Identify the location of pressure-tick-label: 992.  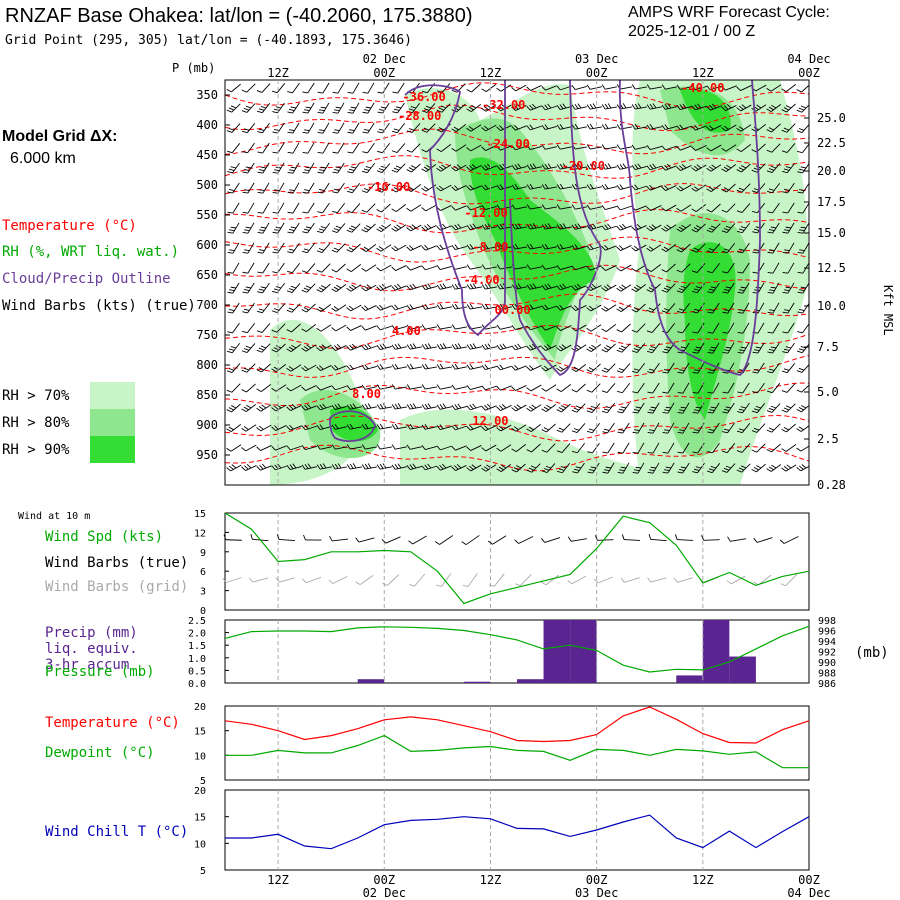
(827, 653).